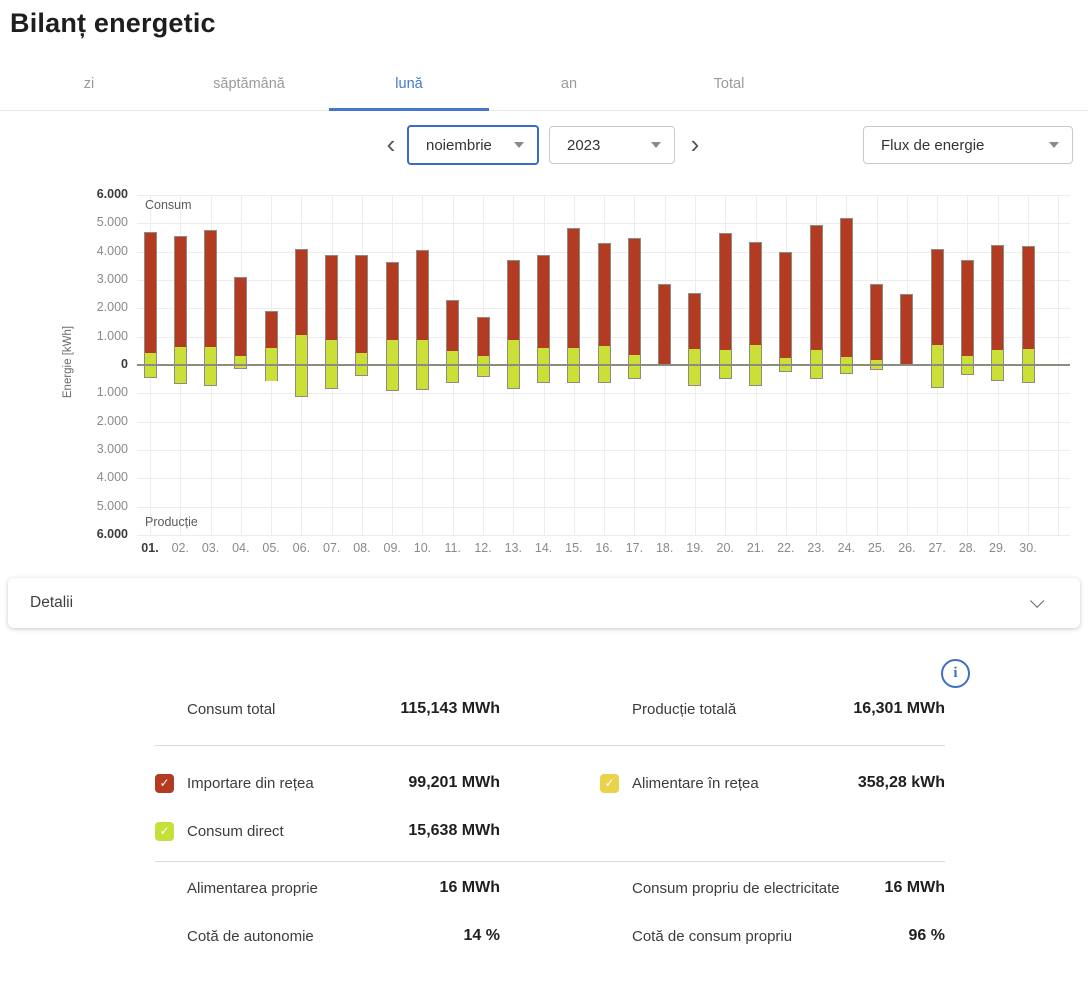  I want to click on tab-saptamana: săptămână, so click(249, 84).